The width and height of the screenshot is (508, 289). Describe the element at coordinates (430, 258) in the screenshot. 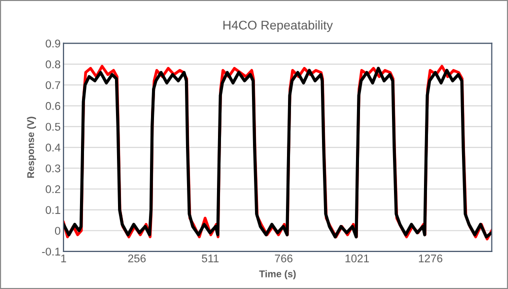

I see `x-tick-label: 1276` at that location.